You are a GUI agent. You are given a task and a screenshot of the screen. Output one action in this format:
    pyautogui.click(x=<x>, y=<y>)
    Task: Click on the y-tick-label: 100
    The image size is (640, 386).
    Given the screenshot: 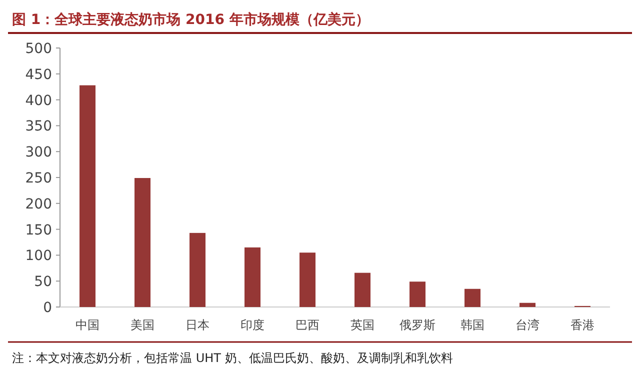 What is the action you would take?
    pyautogui.click(x=38, y=256)
    